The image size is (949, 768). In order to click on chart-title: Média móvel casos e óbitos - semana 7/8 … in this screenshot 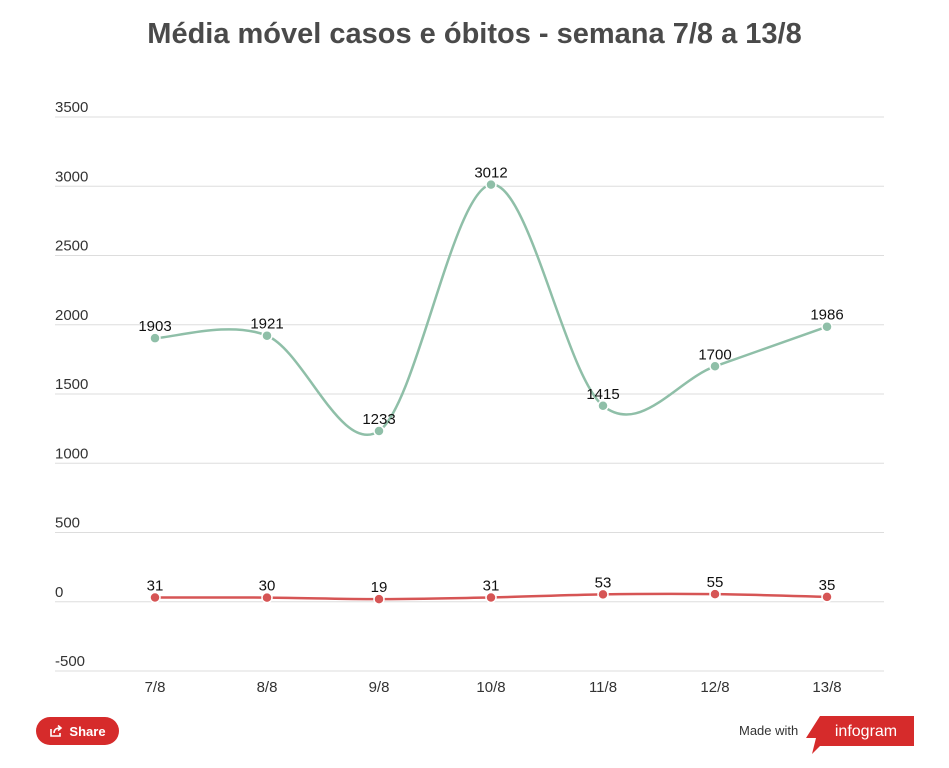, I will do `click(474, 34)`.